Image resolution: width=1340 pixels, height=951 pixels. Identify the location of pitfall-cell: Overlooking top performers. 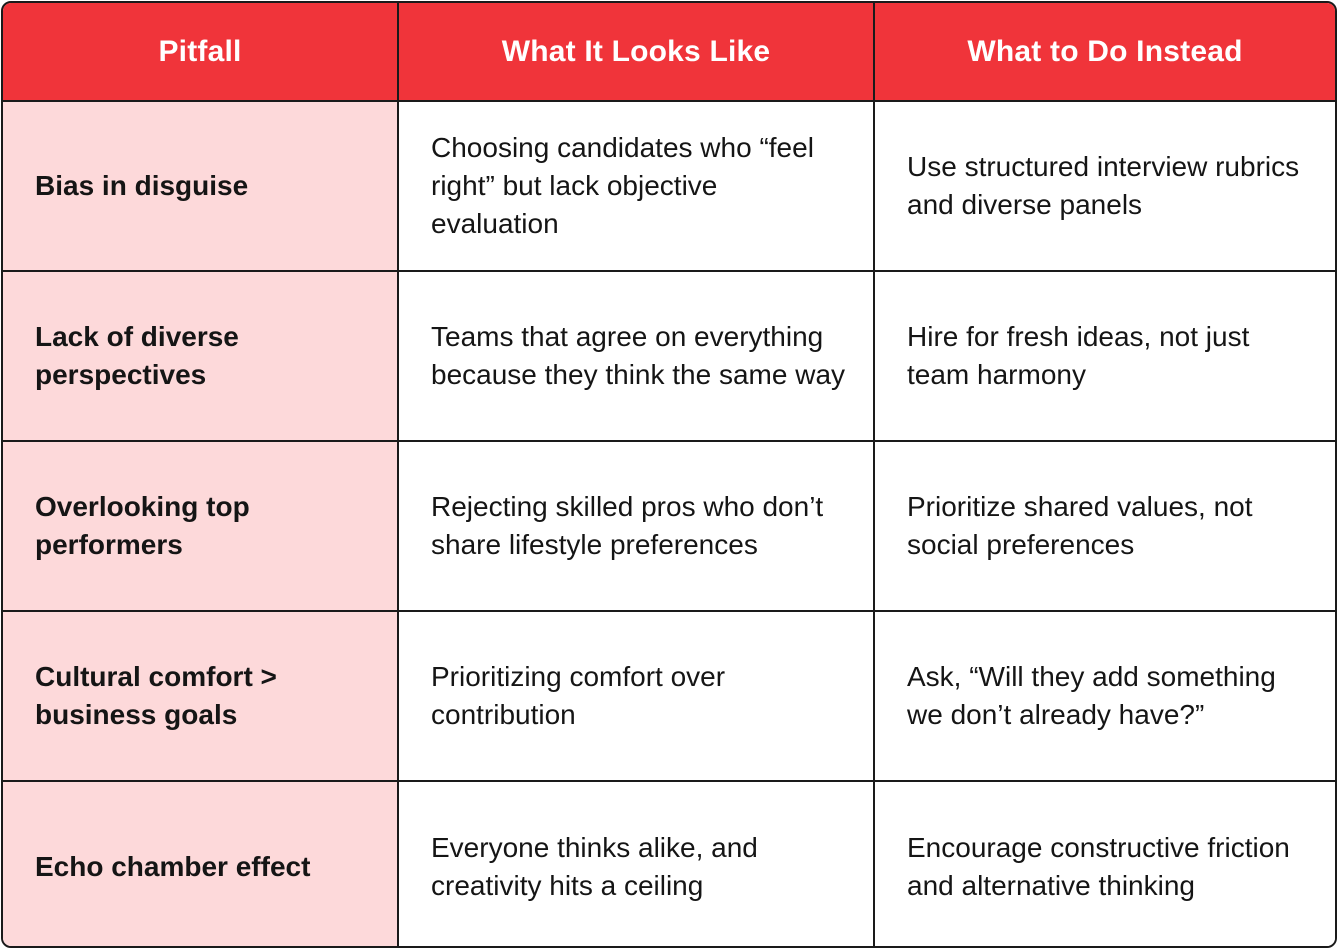
(201, 526).